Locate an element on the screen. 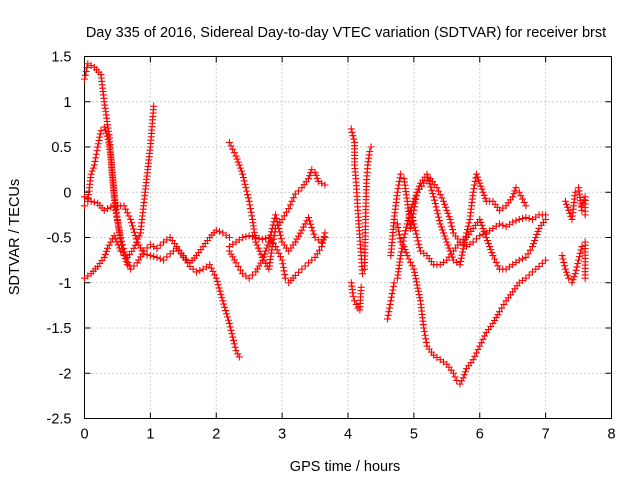 This screenshot has height=480, width=640. y-tick-label: 0.5 is located at coordinates (61, 148).